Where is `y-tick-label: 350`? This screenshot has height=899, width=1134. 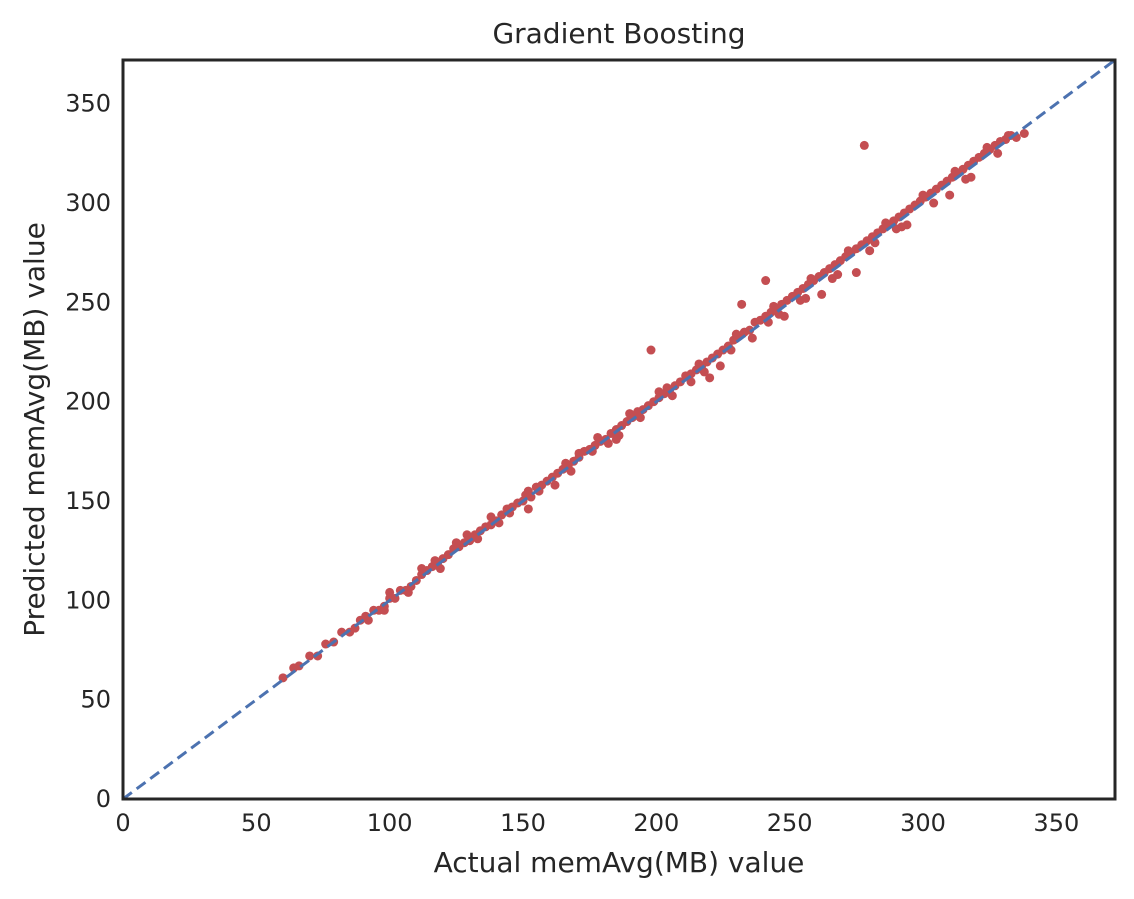
y-tick-label: 350 is located at coordinates (88, 104).